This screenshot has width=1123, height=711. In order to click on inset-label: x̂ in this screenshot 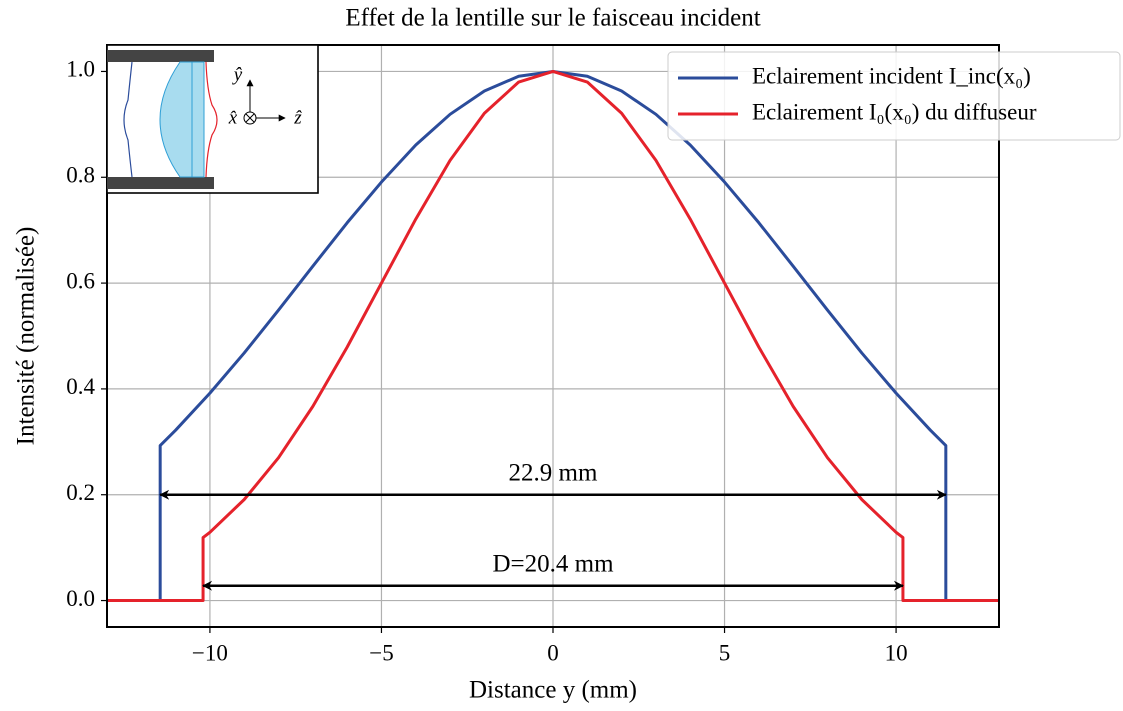, I will do `click(233, 117)`.